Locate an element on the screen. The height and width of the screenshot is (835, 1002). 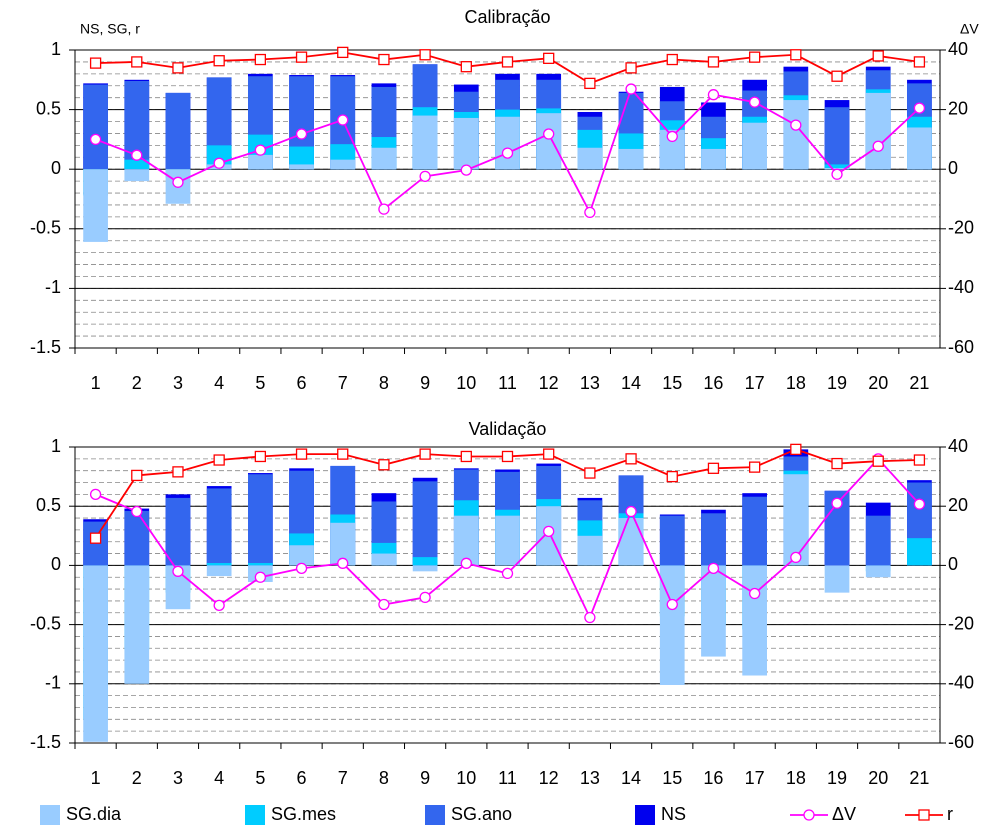
y2-tick-label: -60 is located at coordinates (961, 742).